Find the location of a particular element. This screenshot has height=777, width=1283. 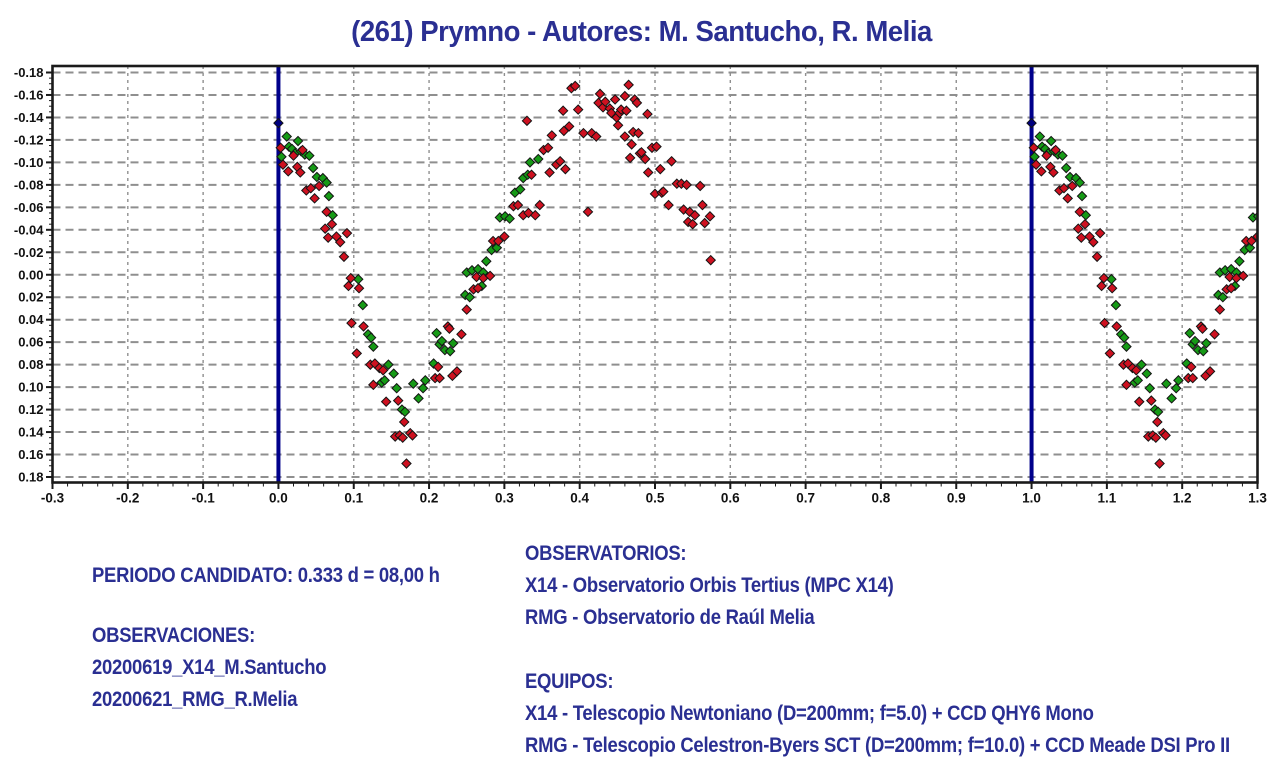

observatorio-item-2: RMG - Observatorio de Raúl Melia is located at coordinates (670, 617).